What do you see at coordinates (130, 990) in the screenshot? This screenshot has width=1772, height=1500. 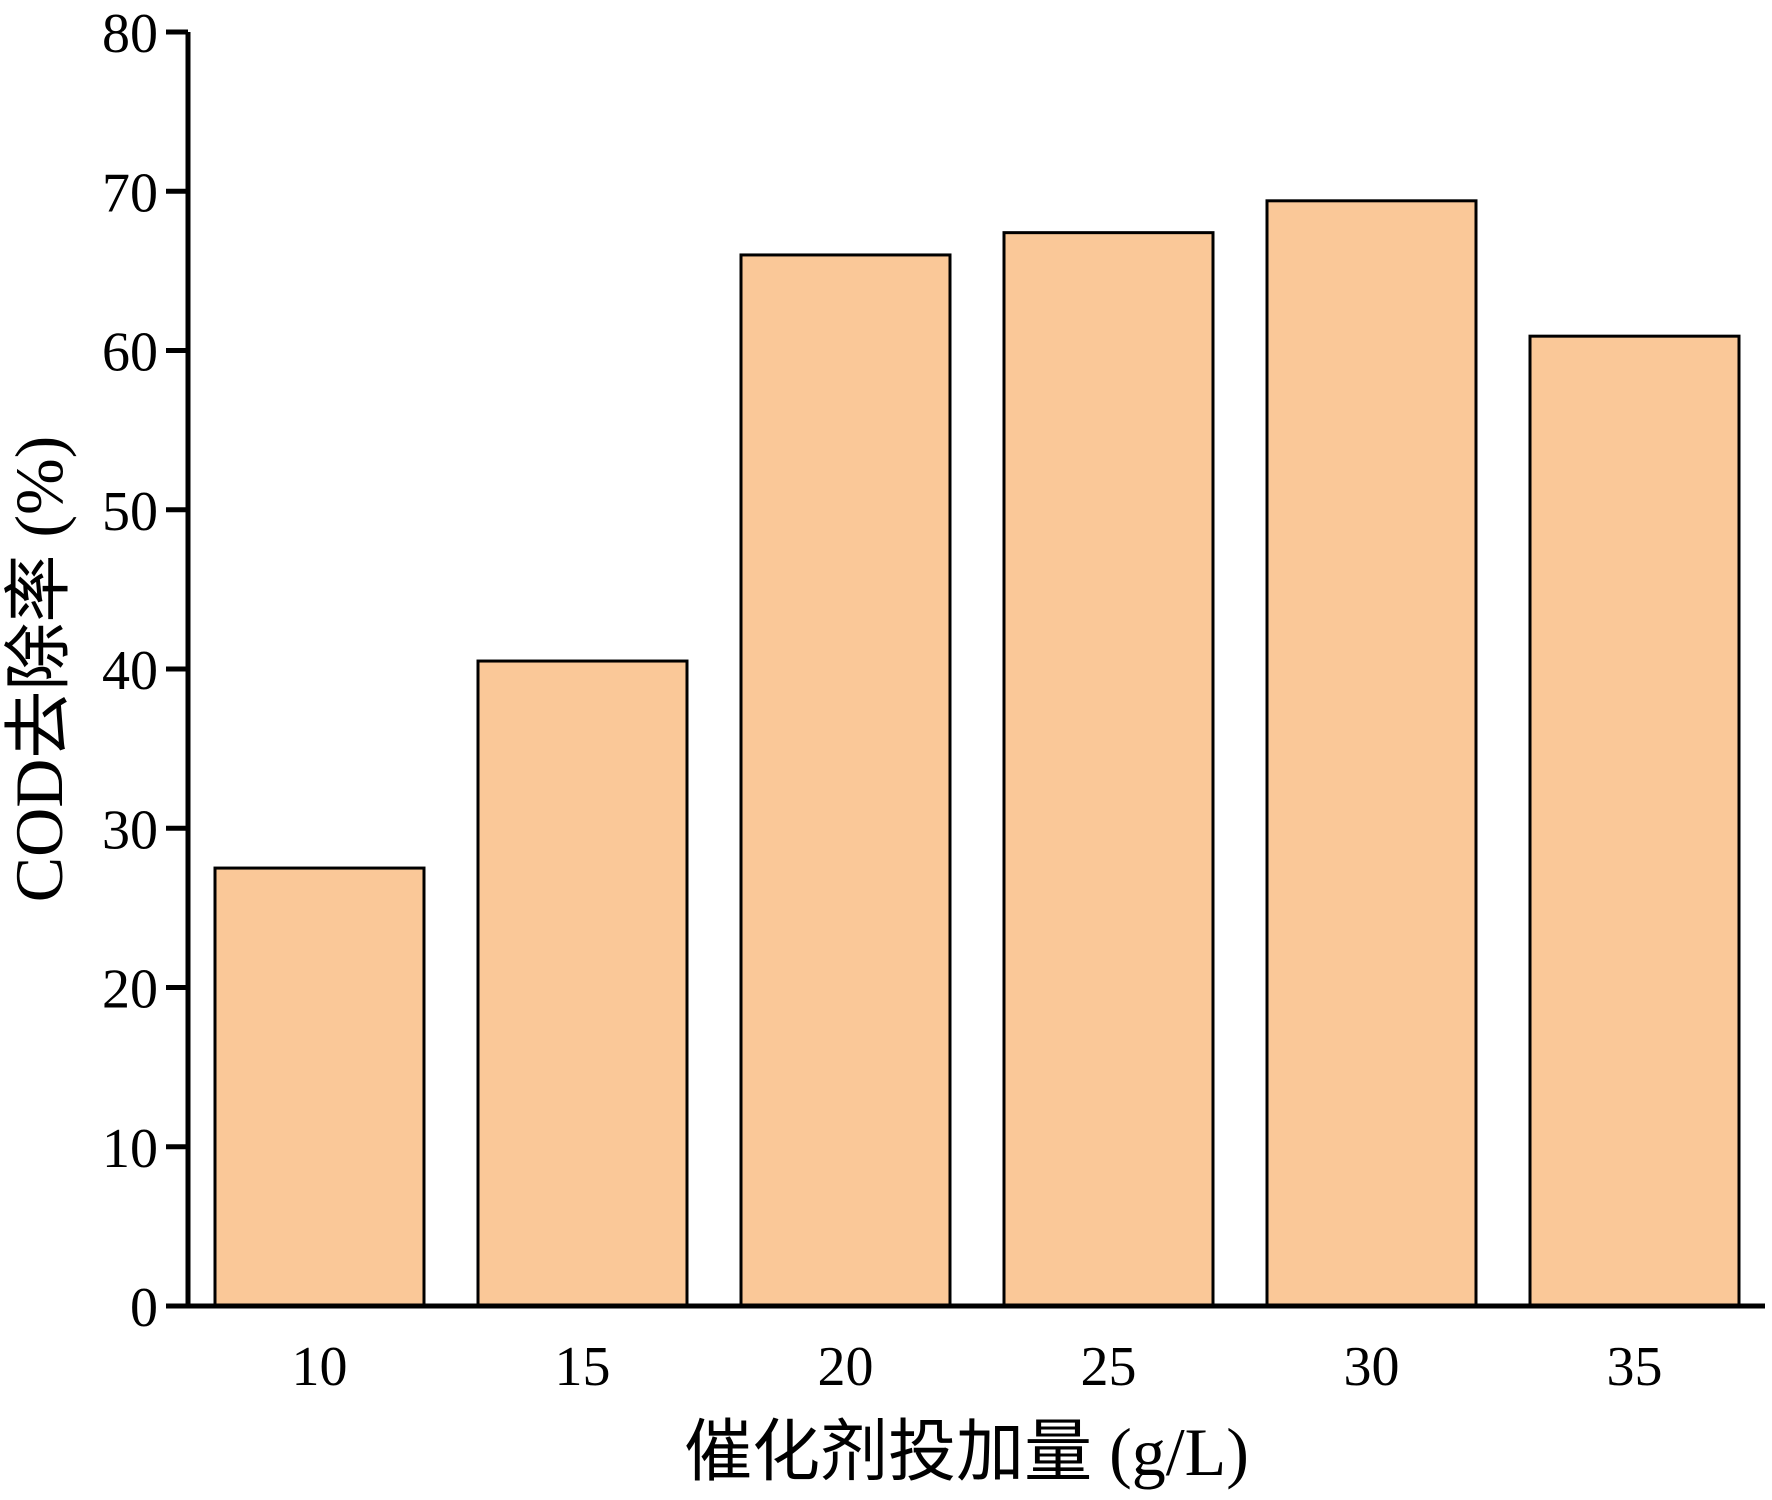 I see `y-tick-label: 20` at bounding box center [130, 990].